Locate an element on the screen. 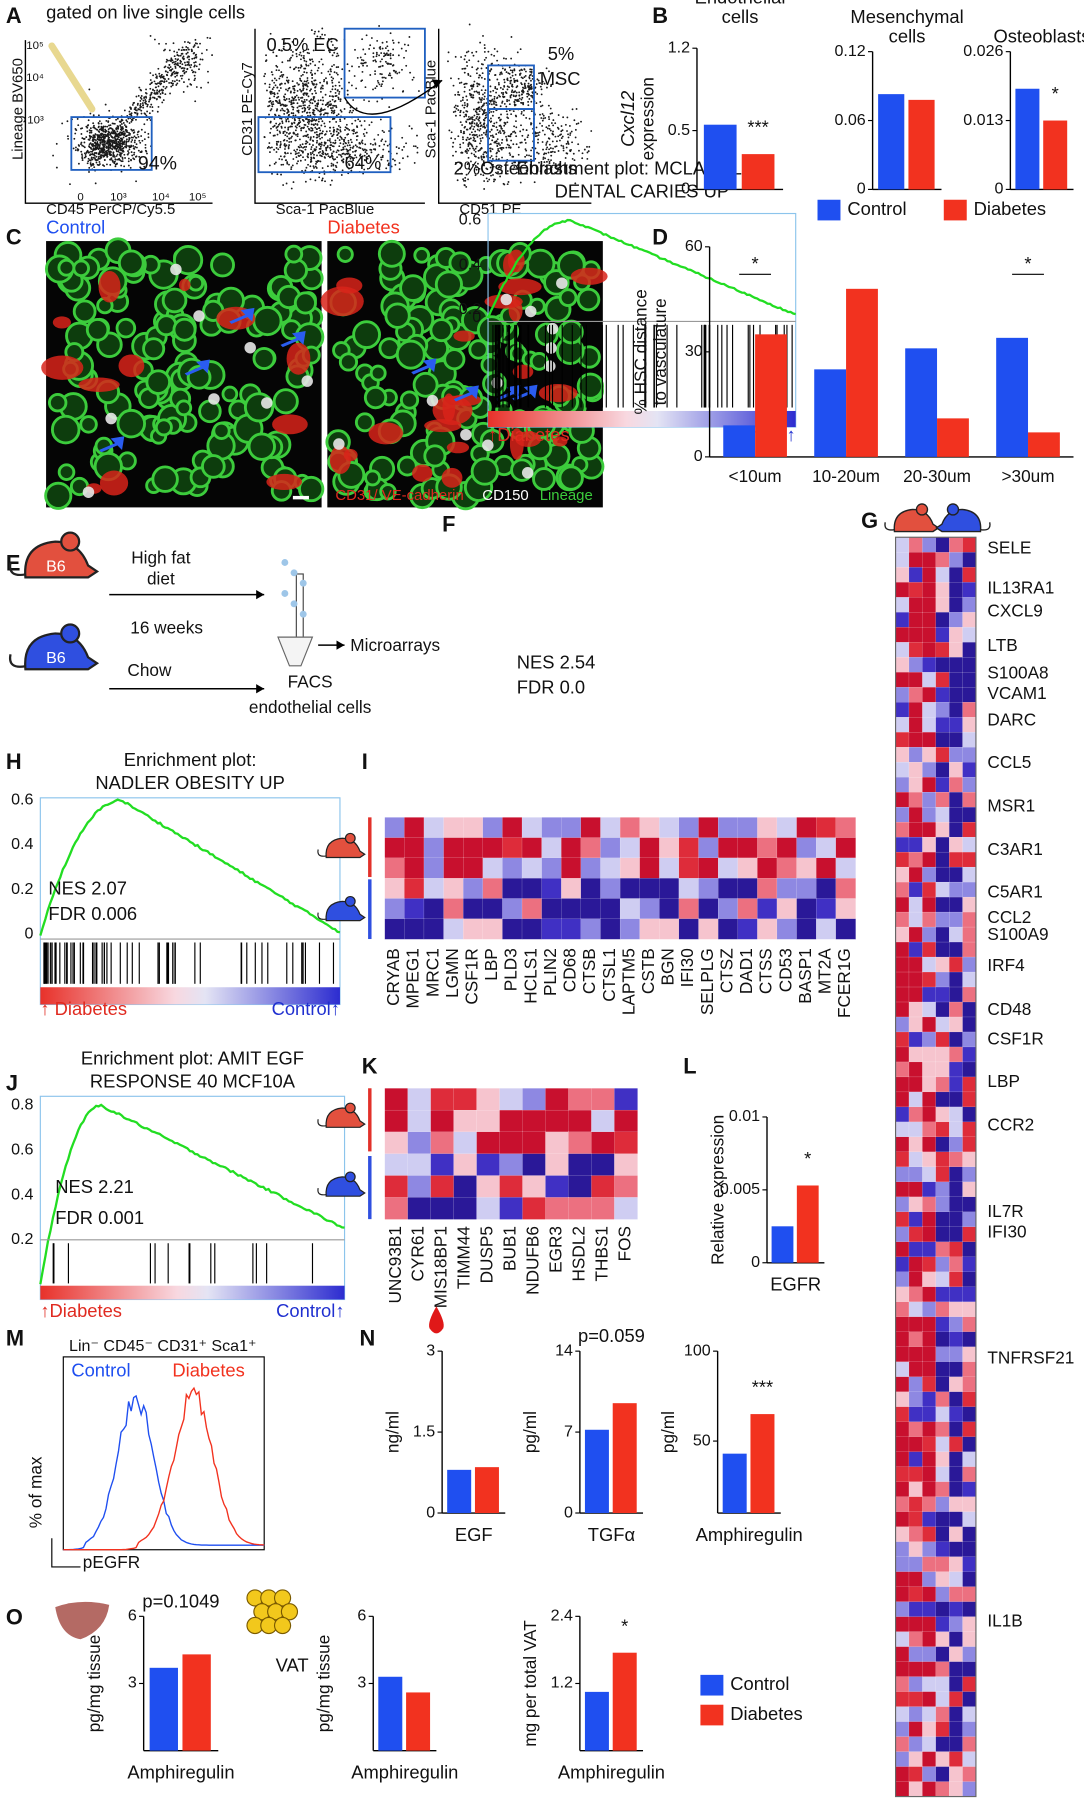 The image size is (1084, 1800). mouse-icon is located at coordinates (341, 845).